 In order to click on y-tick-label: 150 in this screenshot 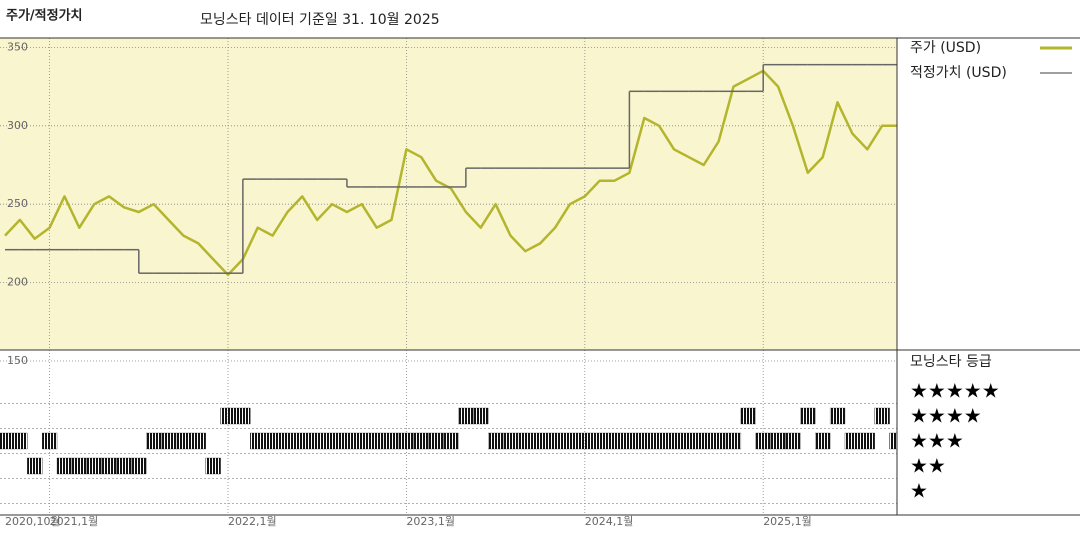, I will do `click(17, 360)`.